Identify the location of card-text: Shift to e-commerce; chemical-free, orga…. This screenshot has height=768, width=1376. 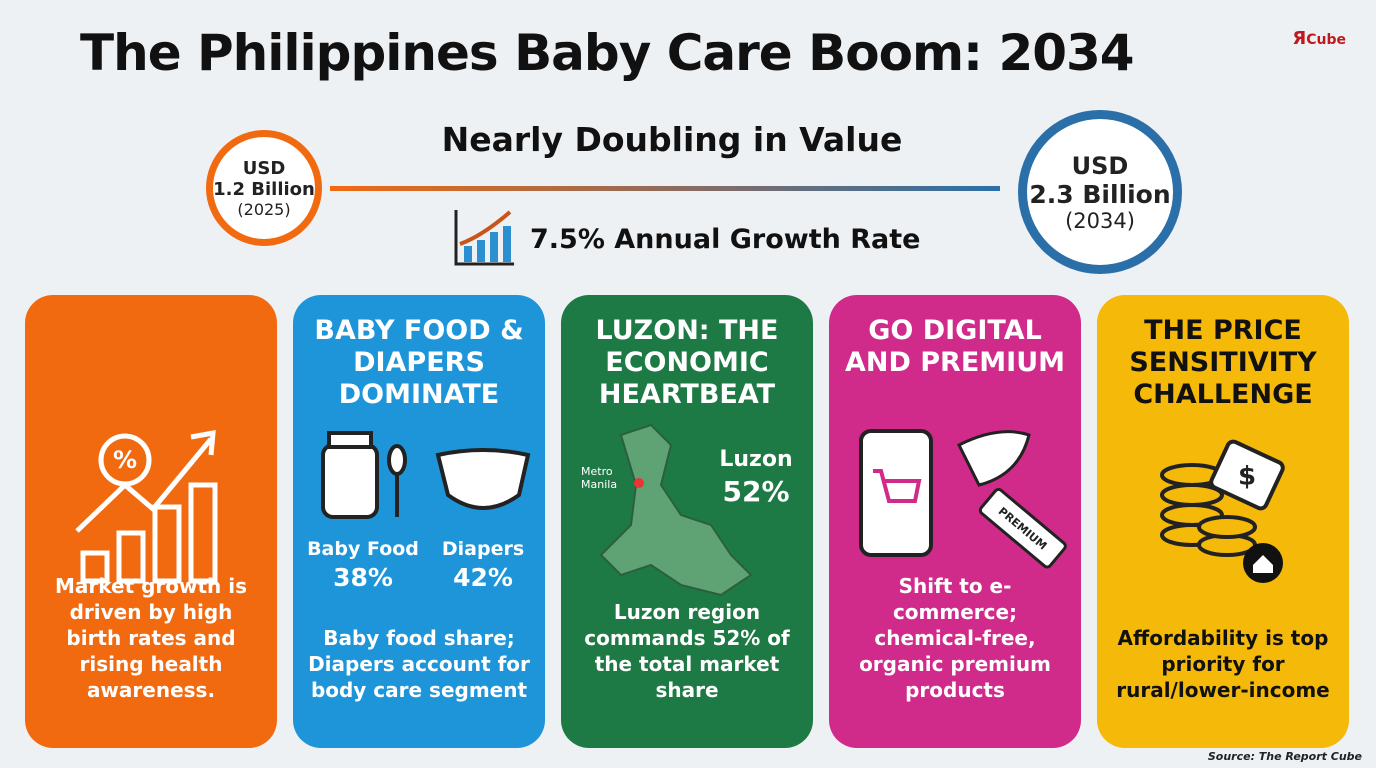
(955, 638).